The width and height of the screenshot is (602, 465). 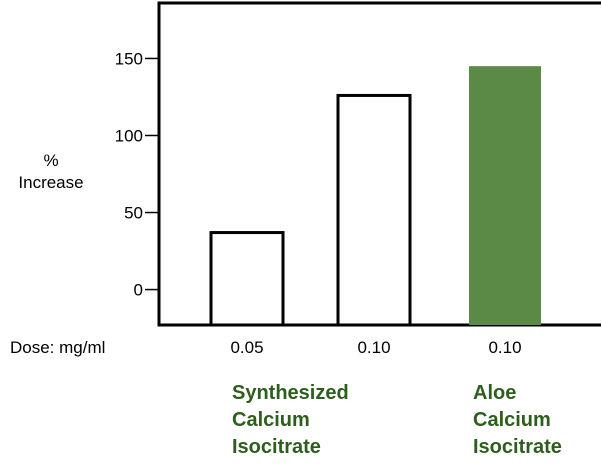 I want to click on x-axis-label: Dose: mg/ml, so click(x=57, y=348).